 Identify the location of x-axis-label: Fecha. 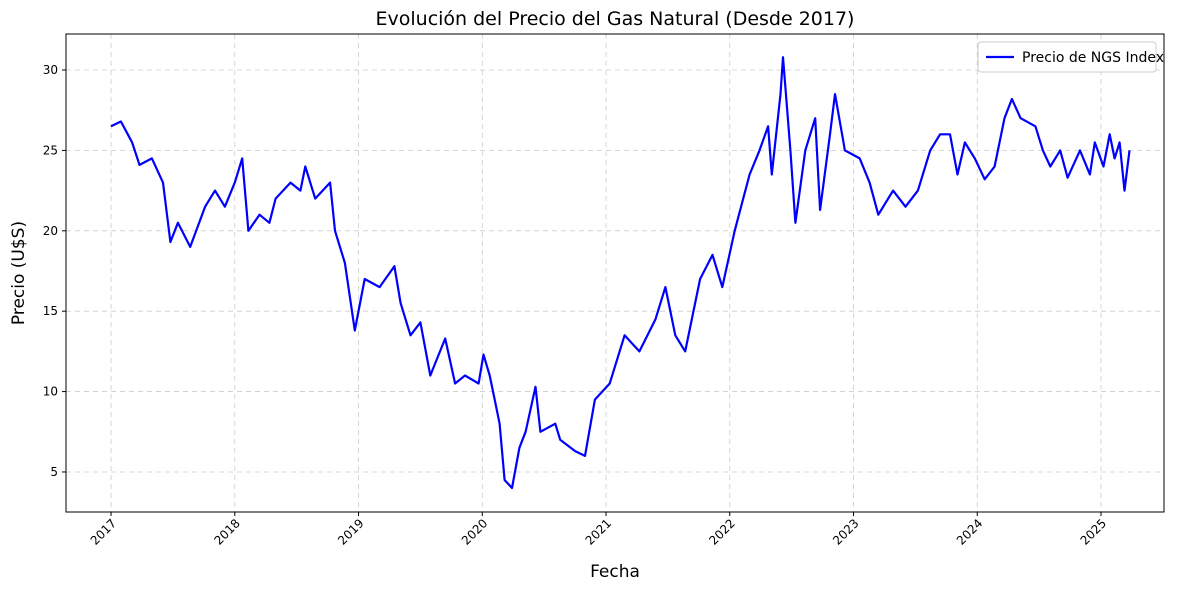
(615, 572).